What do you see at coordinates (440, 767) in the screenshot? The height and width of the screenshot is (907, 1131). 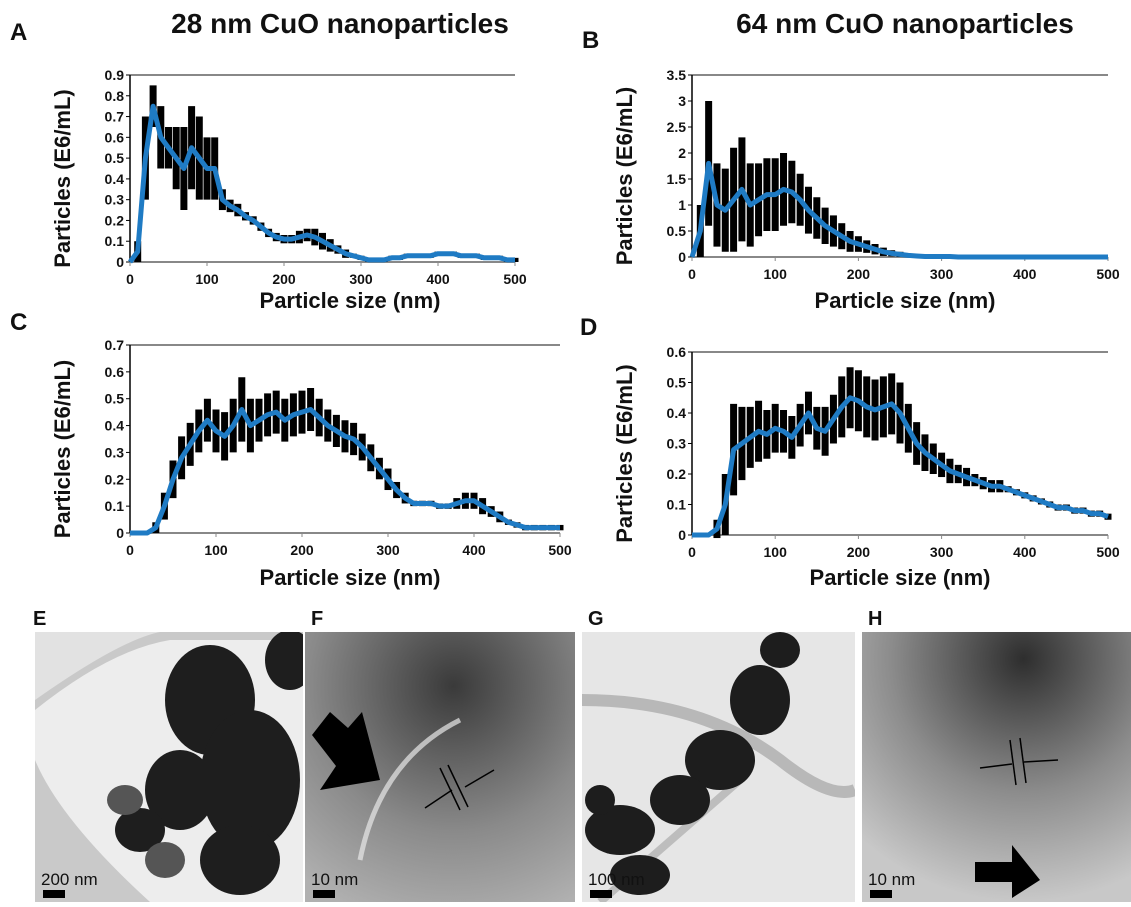 I see `micrograph-f` at bounding box center [440, 767].